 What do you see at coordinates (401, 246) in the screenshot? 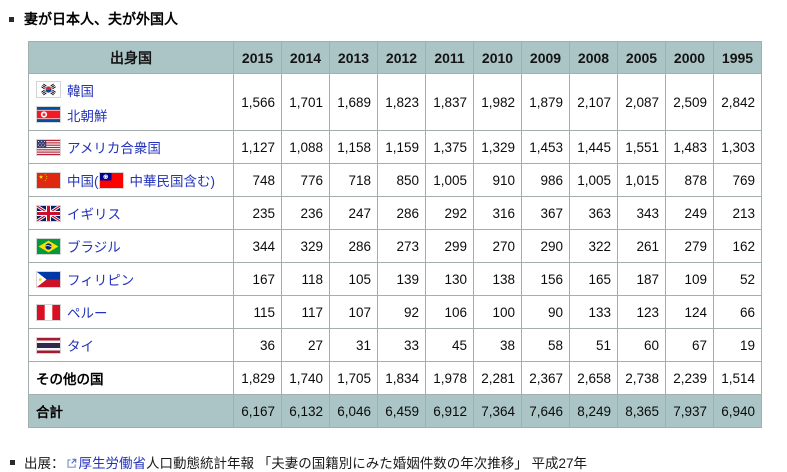
I see `value-cell: 273` at bounding box center [401, 246].